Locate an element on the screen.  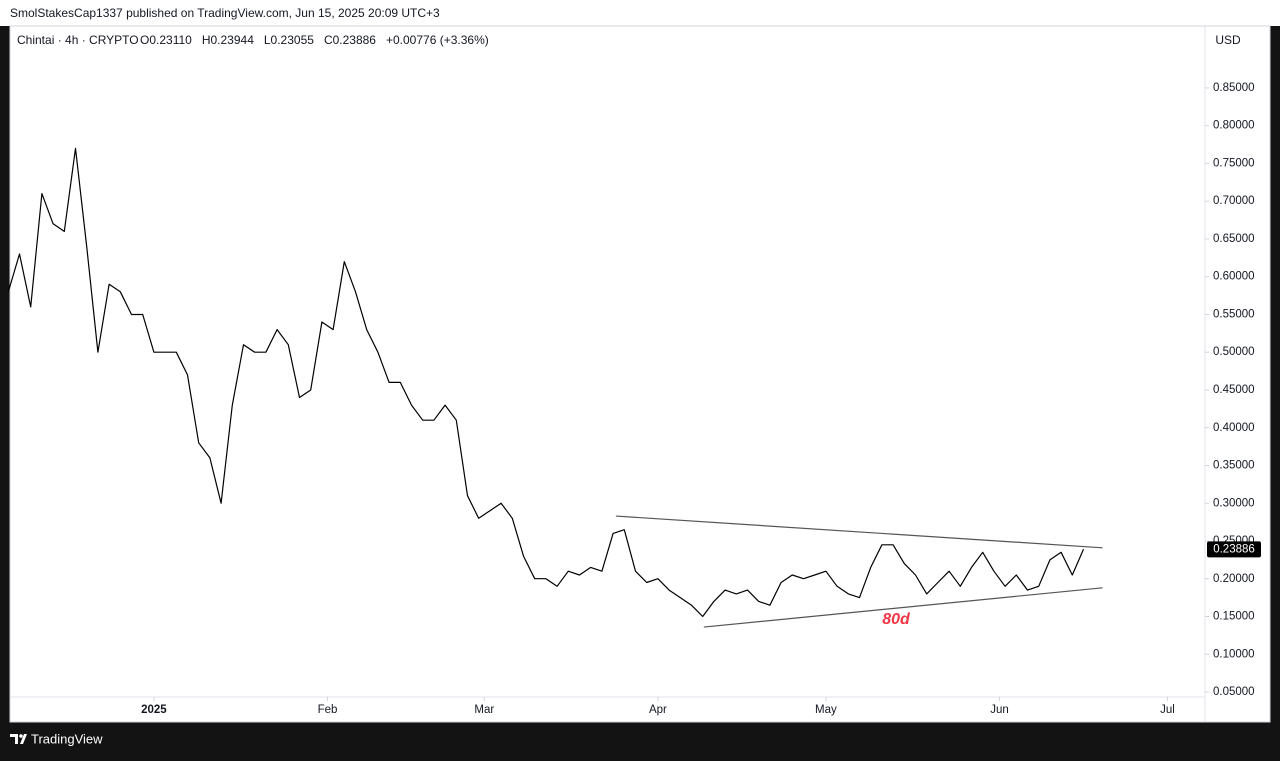
x-tick-label: May is located at coordinates (826, 710).